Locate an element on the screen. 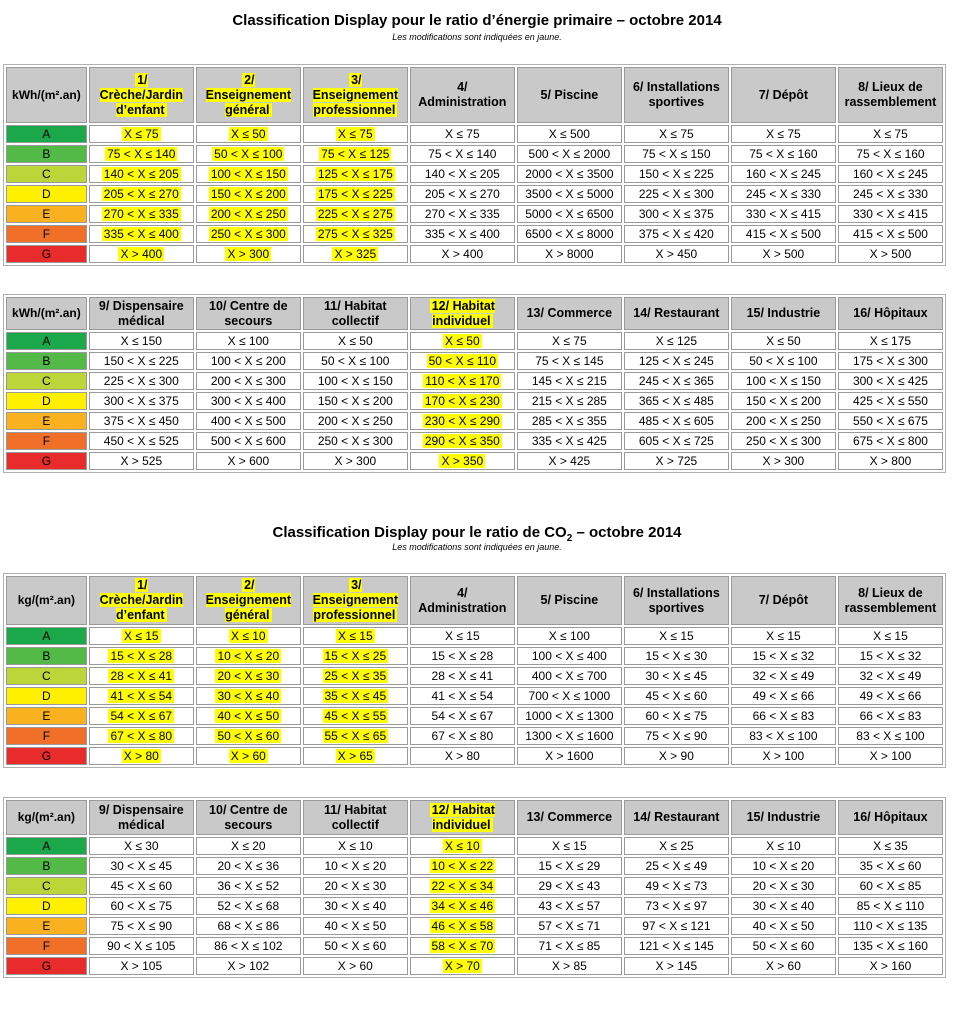 This screenshot has width=954, height=1030. threshold-cell: 35 < X ≤ 60 is located at coordinates (890, 866).